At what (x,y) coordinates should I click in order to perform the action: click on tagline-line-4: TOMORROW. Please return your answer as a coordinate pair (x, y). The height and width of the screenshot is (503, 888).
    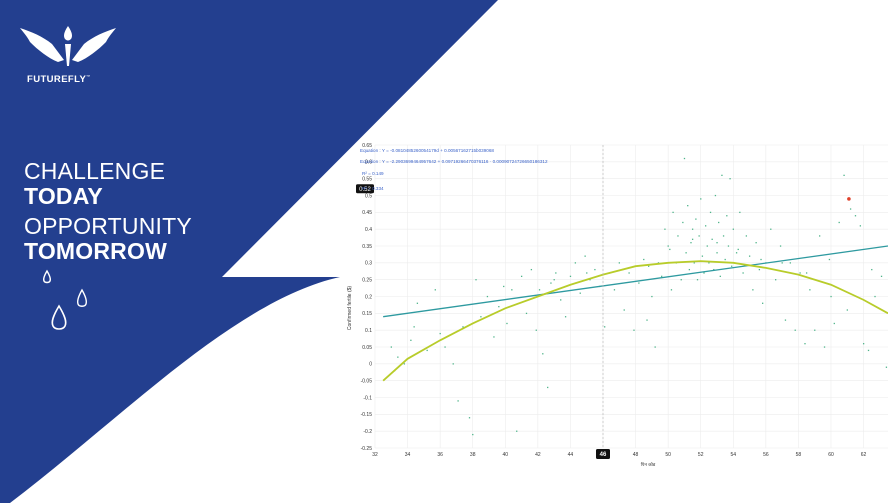
    Looking at the image, I should click on (95, 251).